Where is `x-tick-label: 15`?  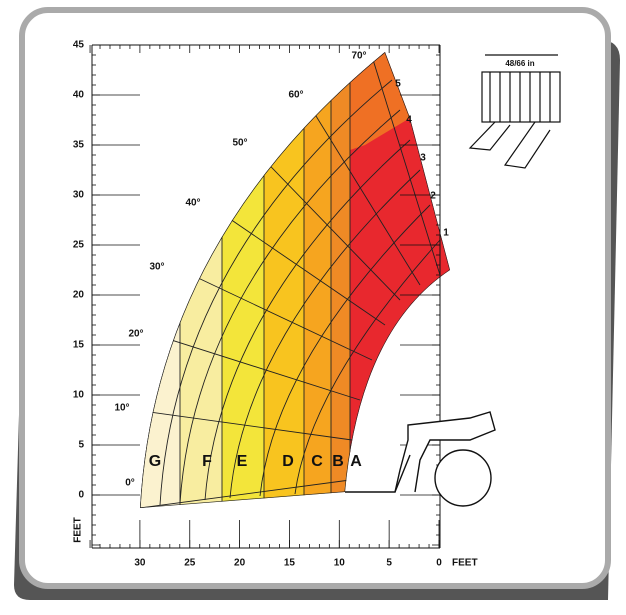
x-tick-label: 15 is located at coordinates (290, 563).